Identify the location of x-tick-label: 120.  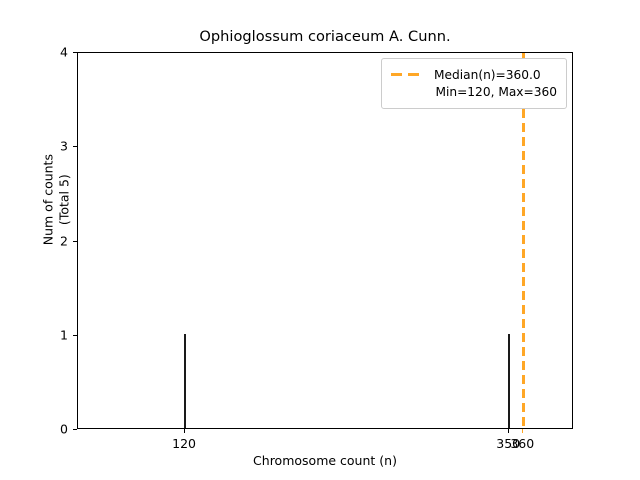
(184, 443).